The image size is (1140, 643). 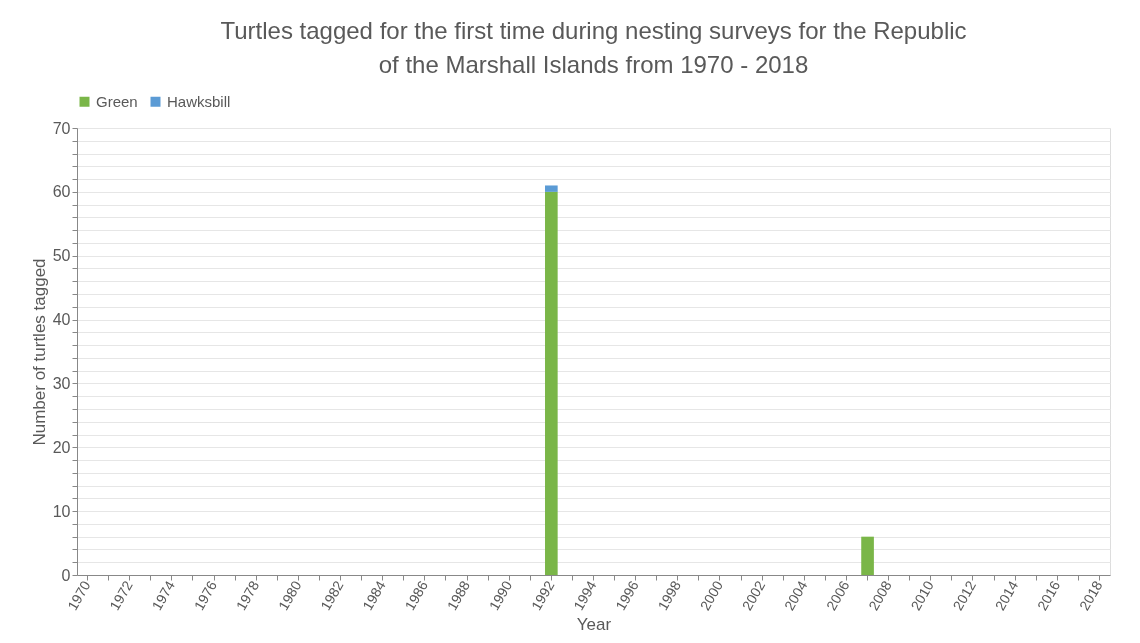 I want to click on legend-label: Green, so click(x=117, y=101).